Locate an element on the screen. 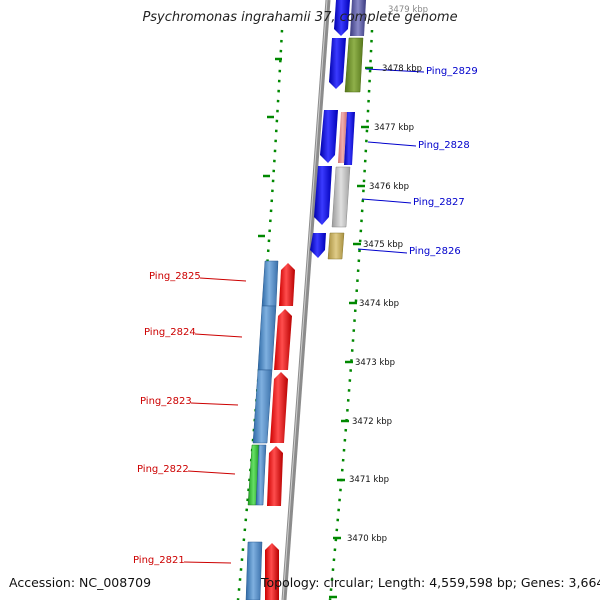 This screenshot has width=600, height=600. leader-lines-right is located at coordinates (391, 161).